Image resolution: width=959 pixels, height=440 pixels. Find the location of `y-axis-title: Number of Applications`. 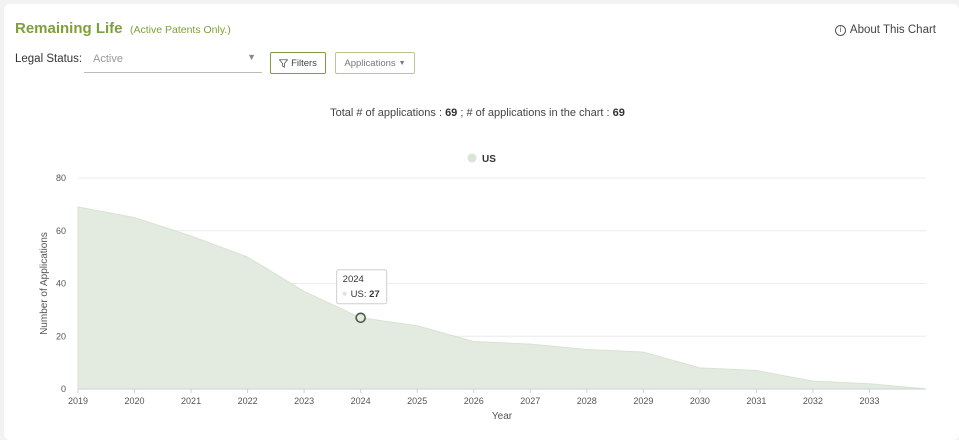

y-axis-title: Number of Applications is located at coordinates (44, 283).